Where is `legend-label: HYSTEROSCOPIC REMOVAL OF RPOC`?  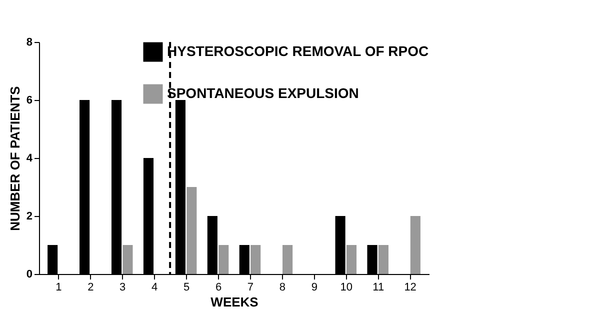 legend-label: HYSTEROSCOPIC REMOVAL OF RPOC is located at coordinates (298, 51).